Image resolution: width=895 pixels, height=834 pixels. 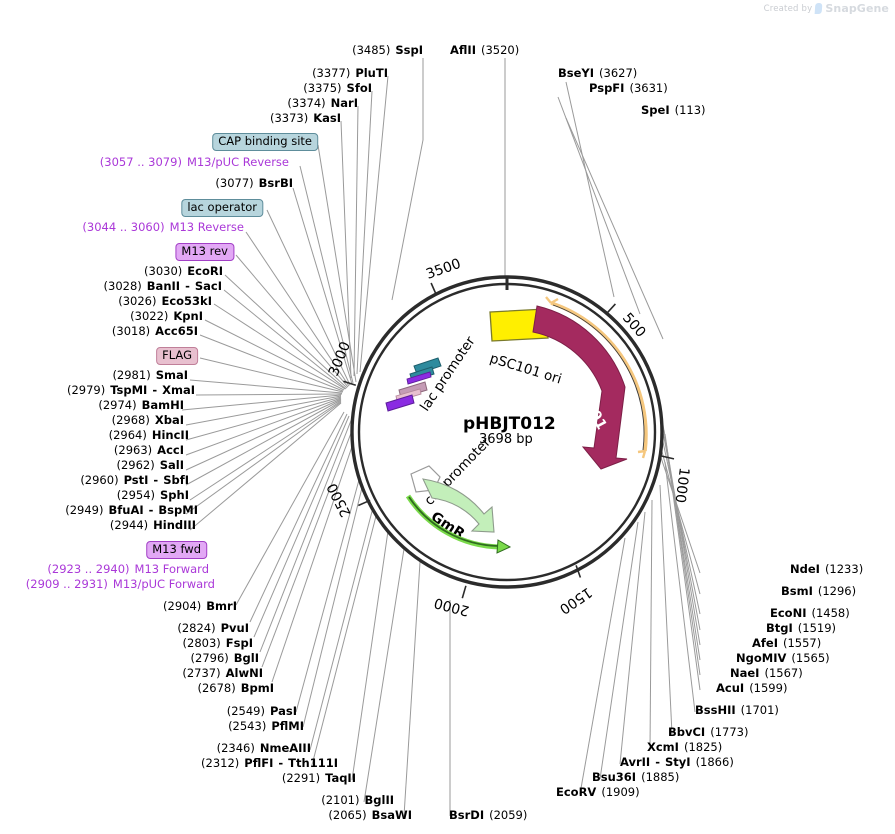 I want to click on site-label-nari: (3374) NarI, so click(x=322, y=103).